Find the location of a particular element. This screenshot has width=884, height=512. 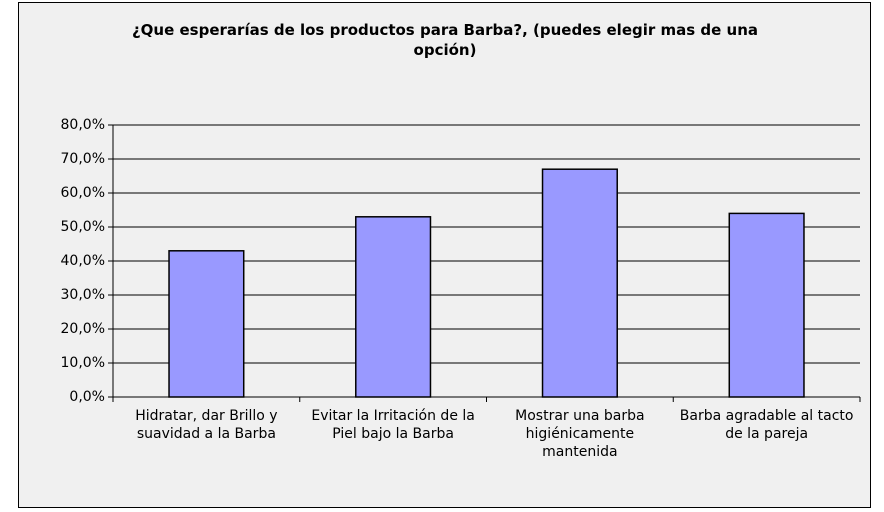

y-tick-label: 80,0% is located at coordinates (83, 125).